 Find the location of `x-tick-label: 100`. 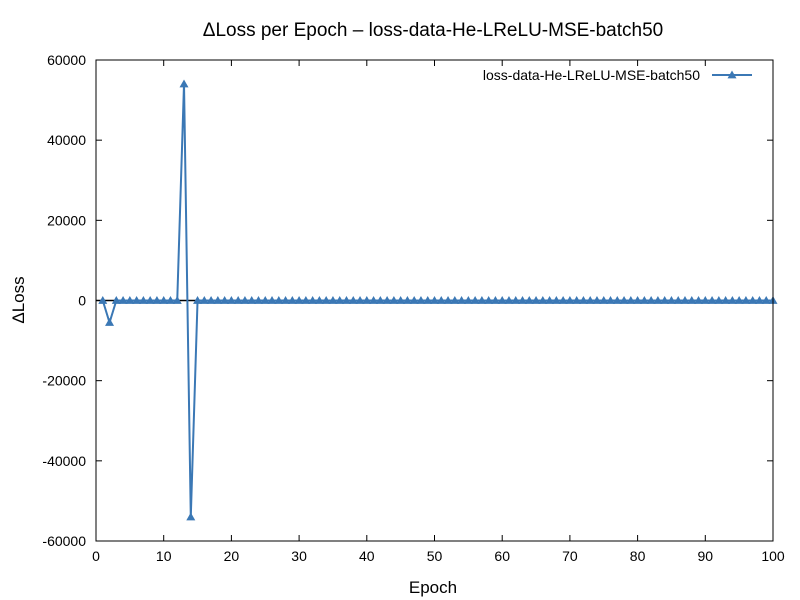

x-tick-label: 100 is located at coordinates (773, 556).